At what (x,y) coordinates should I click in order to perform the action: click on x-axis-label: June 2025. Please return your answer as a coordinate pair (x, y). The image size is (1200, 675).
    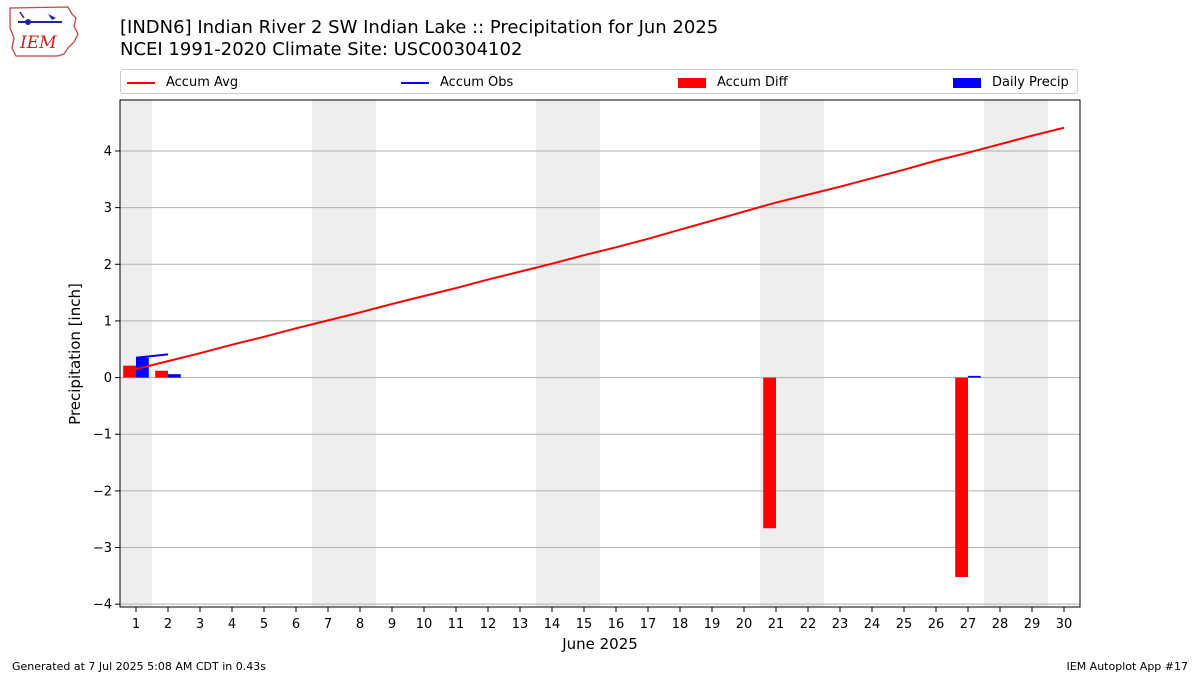
    Looking at the image, I should click on (599, 644).